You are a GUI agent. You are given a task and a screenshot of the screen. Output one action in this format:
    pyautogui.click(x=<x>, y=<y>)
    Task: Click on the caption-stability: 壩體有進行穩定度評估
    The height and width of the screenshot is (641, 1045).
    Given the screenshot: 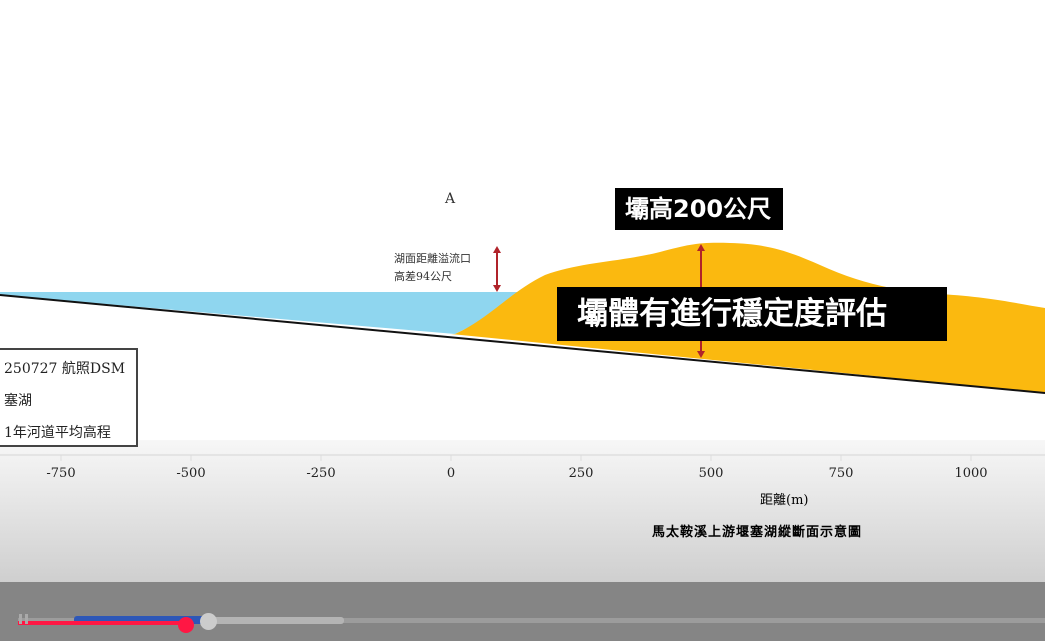 What is the action you would take?
    pyautogui.click(x=752, y=314)
    